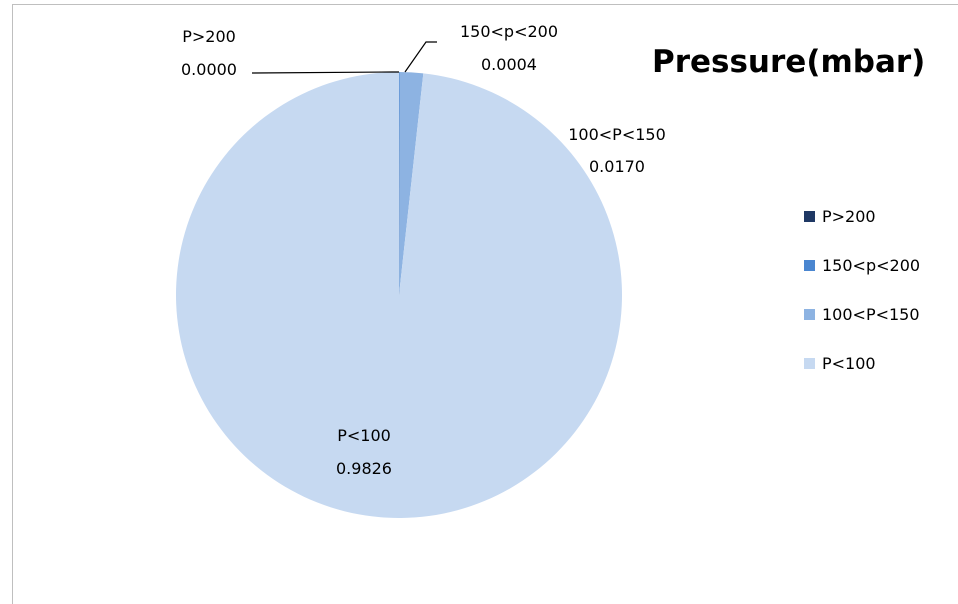 The width and height of the screenshot is (958, 604). I want to click on data-label-name-0: P>200, so click(209, 36).